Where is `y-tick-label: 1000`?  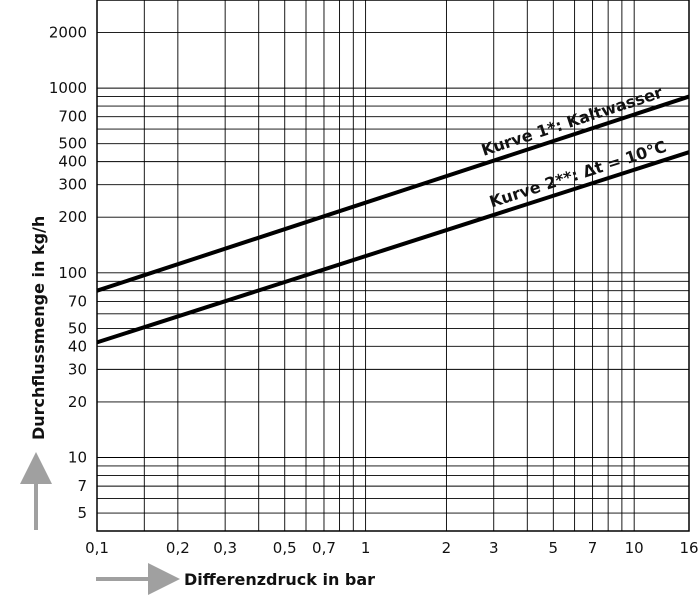 y-tick-label: 1000 is located at coordinates (68, 88).